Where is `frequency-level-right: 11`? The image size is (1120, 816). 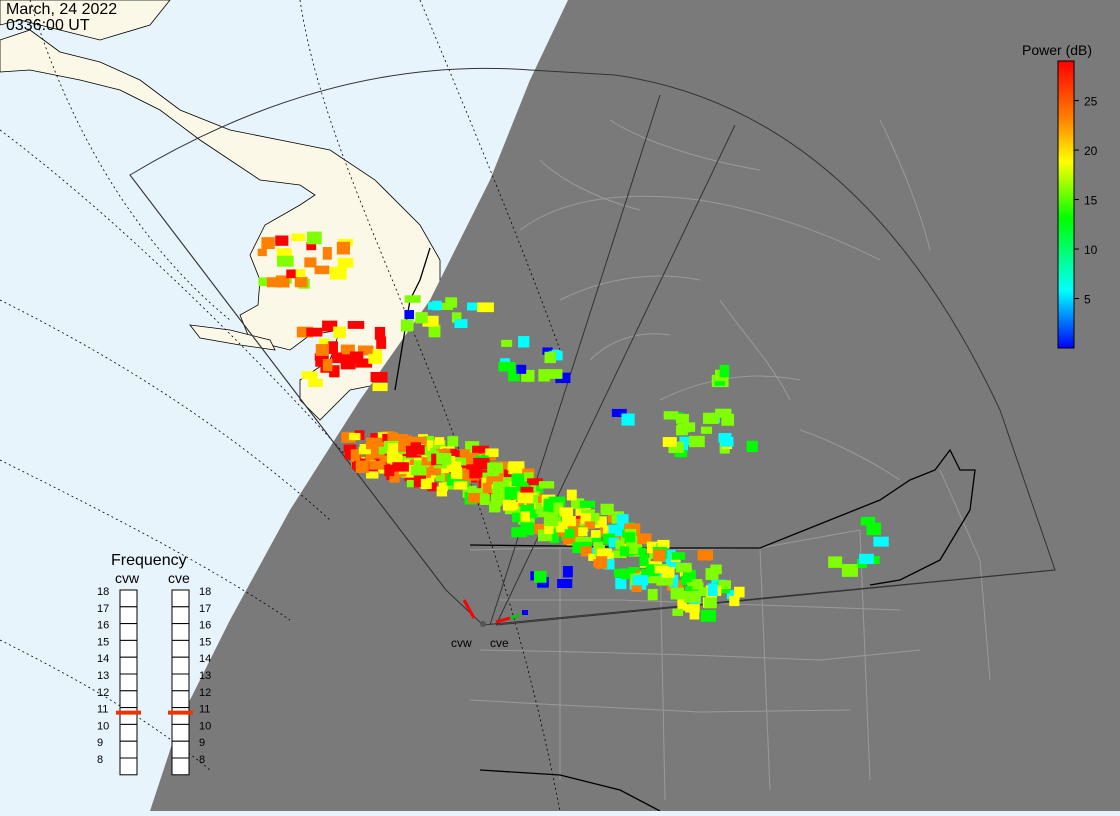 frequency-level-right: 11 is located at coordinates (204, 710).